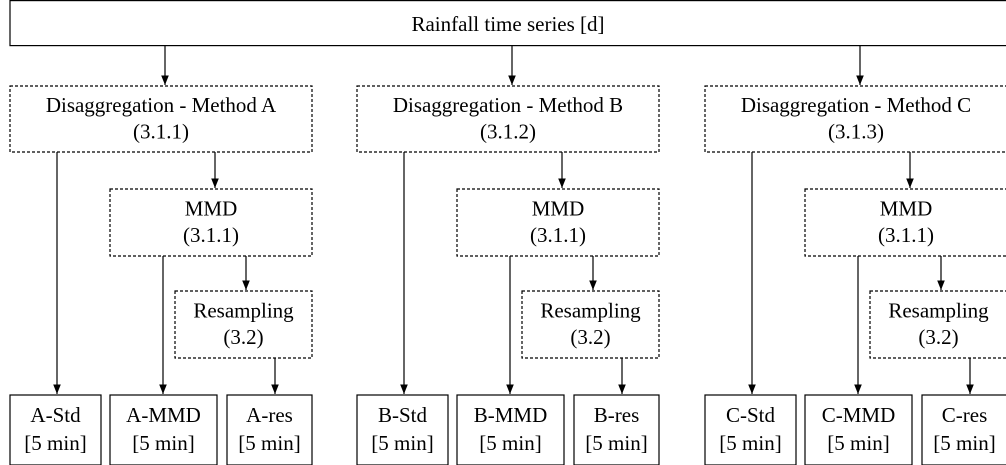 The image size is (1006, 465). Describe the element at coordinates (617, 415) in the screenshot. I see `output-box-label: B-res` at that location.